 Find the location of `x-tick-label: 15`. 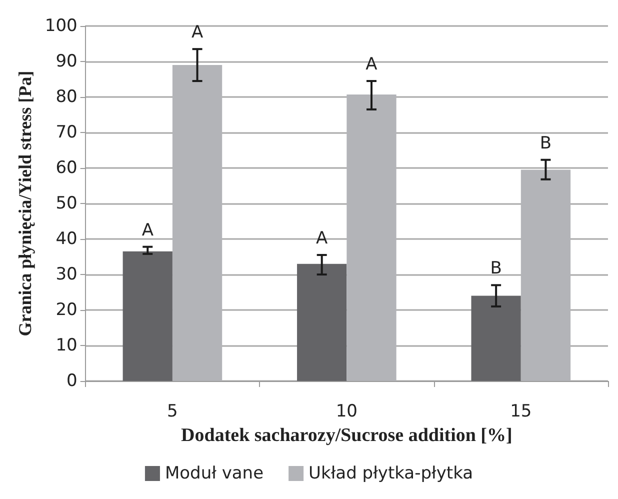

x-tick-label: 15 is located at coordinates (521, 412).